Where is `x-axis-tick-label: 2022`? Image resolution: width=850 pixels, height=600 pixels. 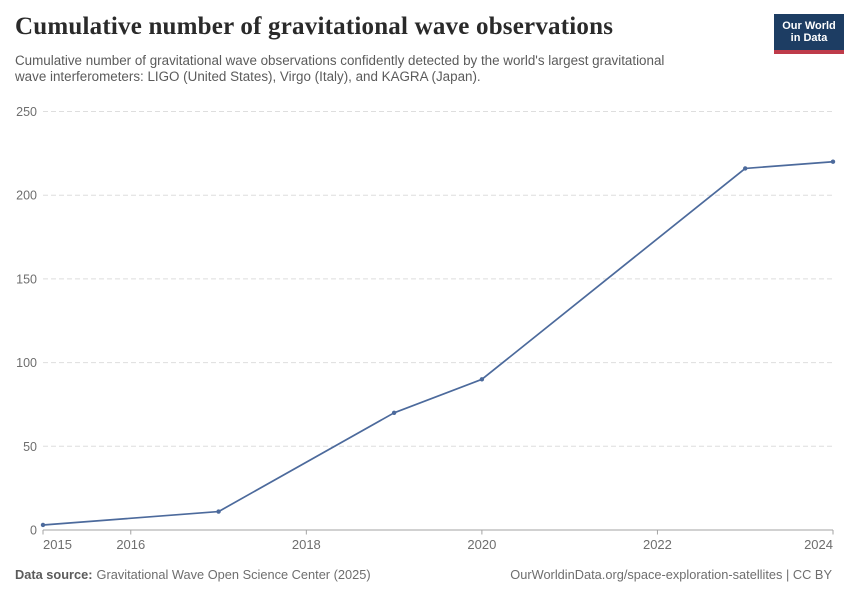 x-axis-tick-label: 2022 is located at coordinates (657, 544).